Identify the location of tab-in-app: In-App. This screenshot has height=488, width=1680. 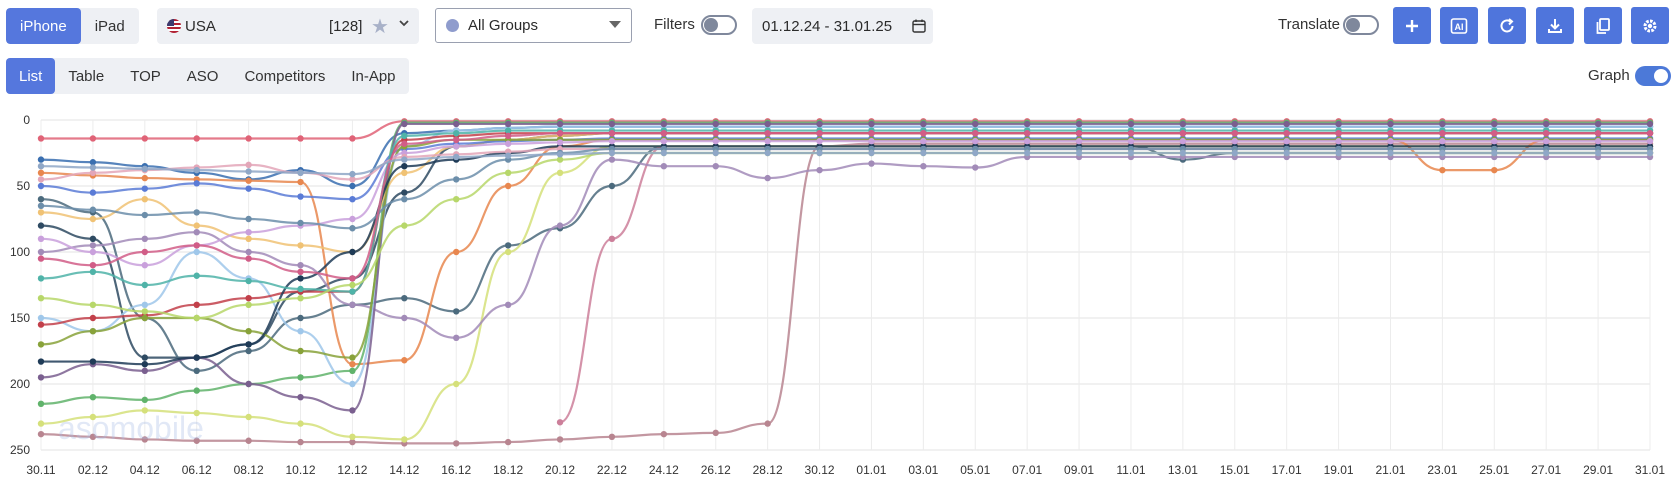
(373, 76).